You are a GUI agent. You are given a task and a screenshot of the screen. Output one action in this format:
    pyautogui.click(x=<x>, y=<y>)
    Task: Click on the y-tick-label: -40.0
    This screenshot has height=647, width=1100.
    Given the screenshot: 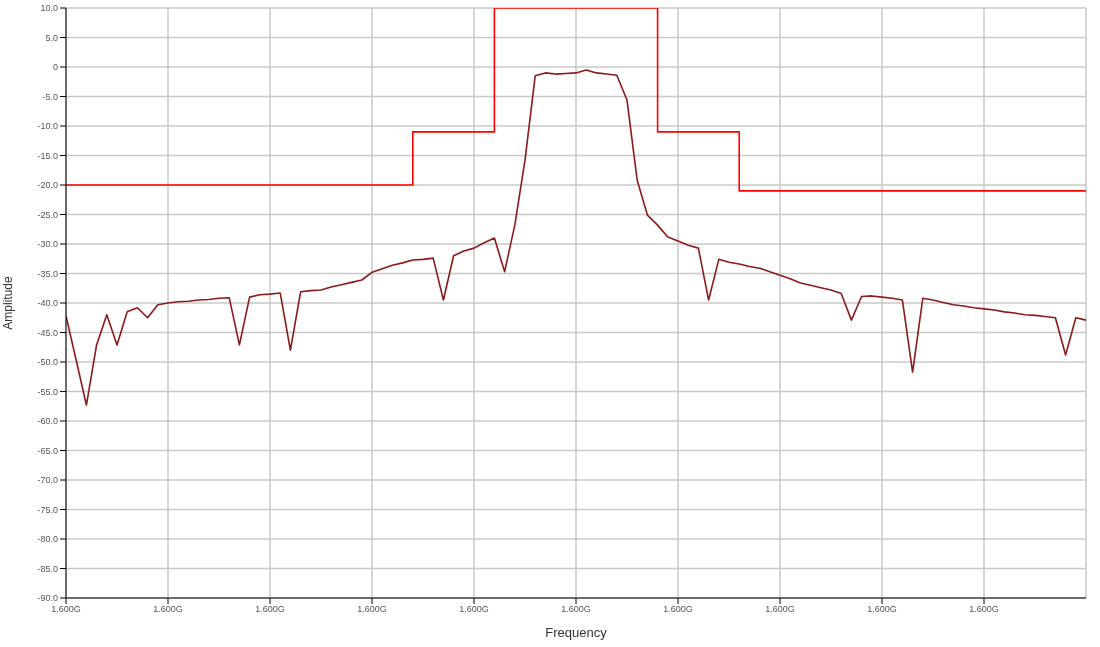 What is the action you would take?
    pyautogui.click(x=47, y=303)
    